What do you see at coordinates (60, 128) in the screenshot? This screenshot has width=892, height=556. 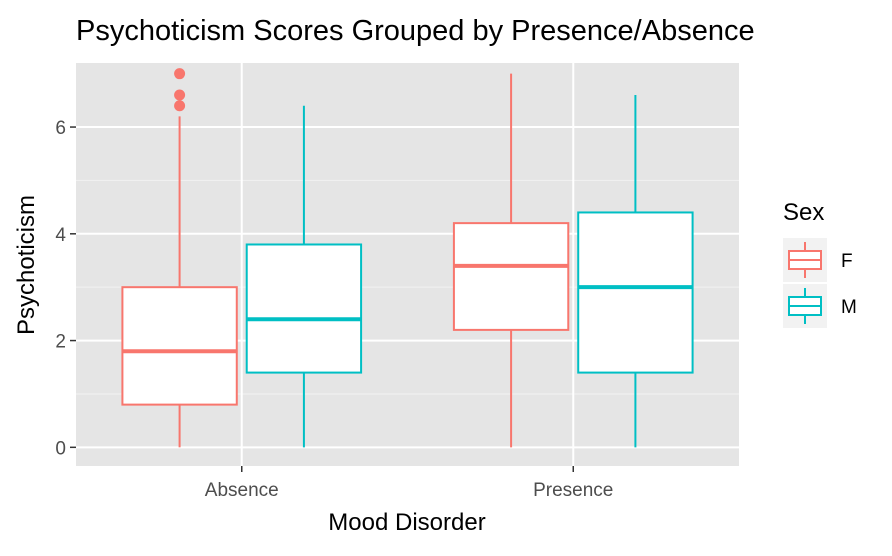 I see `y-tick-label: 6` at bounding box center [60, 128].